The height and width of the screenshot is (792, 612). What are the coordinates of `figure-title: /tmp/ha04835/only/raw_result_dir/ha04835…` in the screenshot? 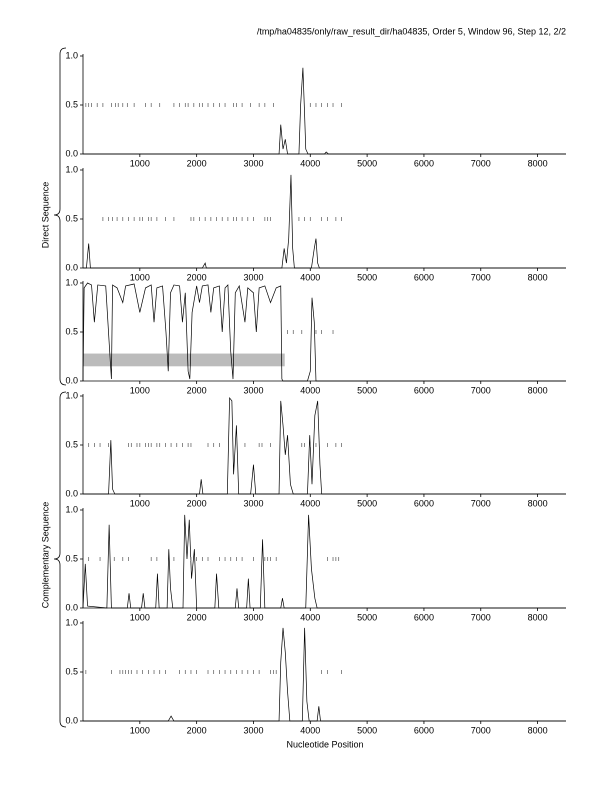 It's located at (411, 31).